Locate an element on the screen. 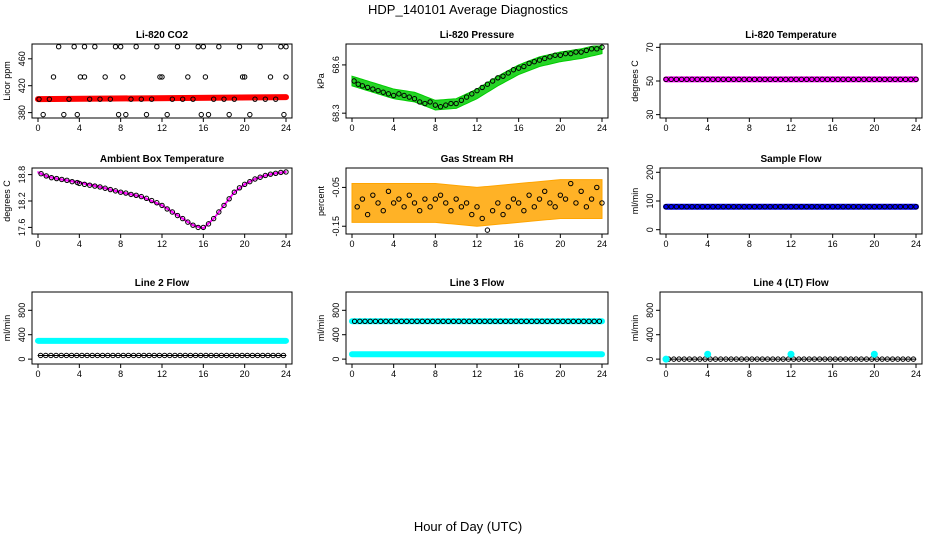  x-tick-label: 12 is located at coordinates (791, 128).